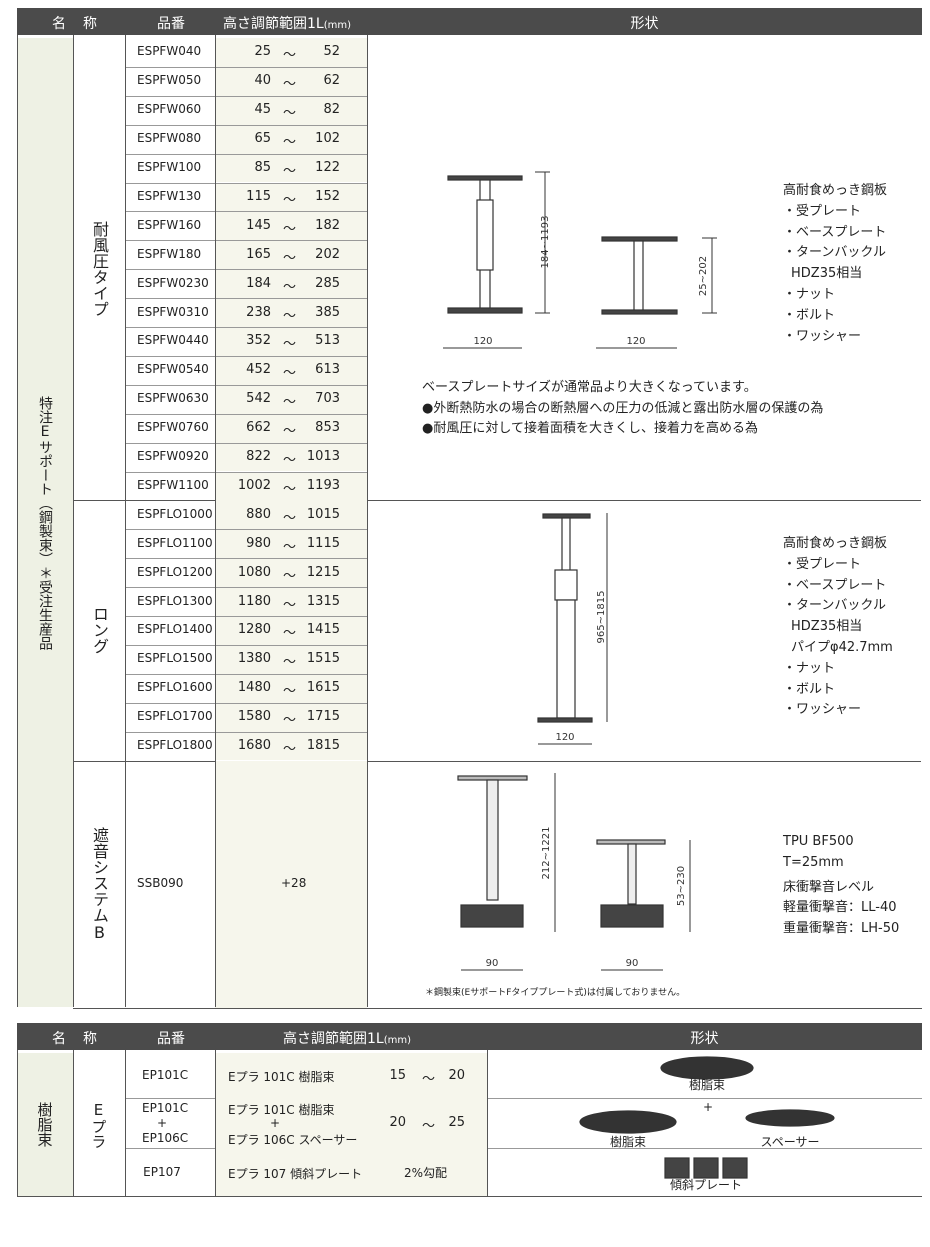 Image resolution: width=930 pixels, height=1247 pixels. I want to click on category-bg: 樹脂束, so click(45, 1124).